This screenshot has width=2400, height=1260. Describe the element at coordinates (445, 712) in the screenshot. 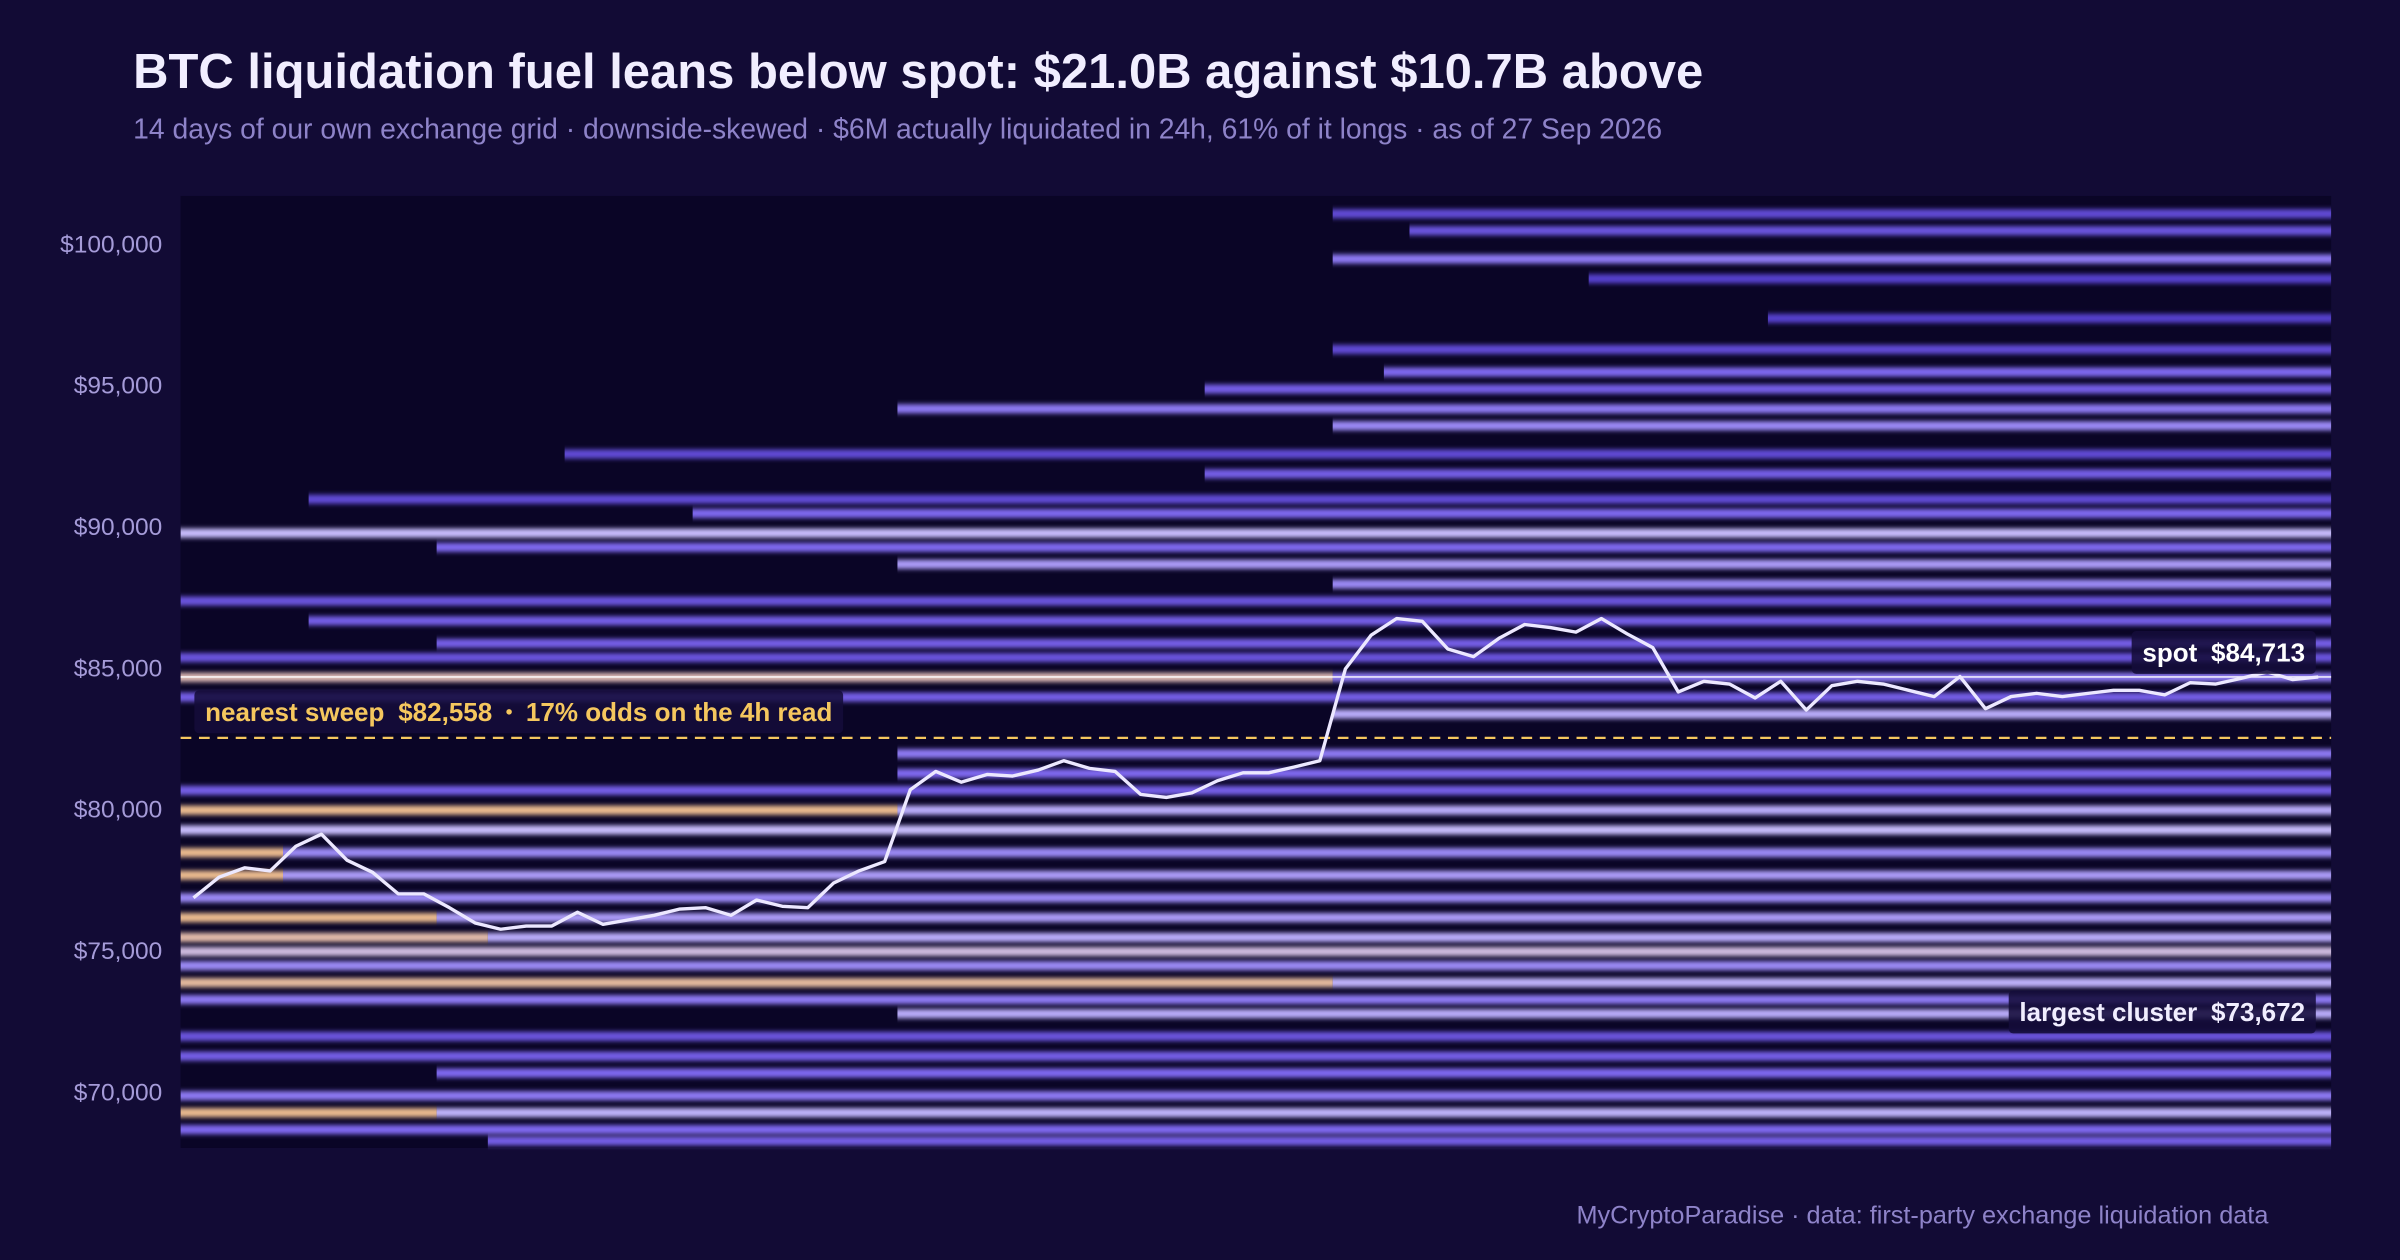

I see `sweep-label-text: $82,558` at that location.